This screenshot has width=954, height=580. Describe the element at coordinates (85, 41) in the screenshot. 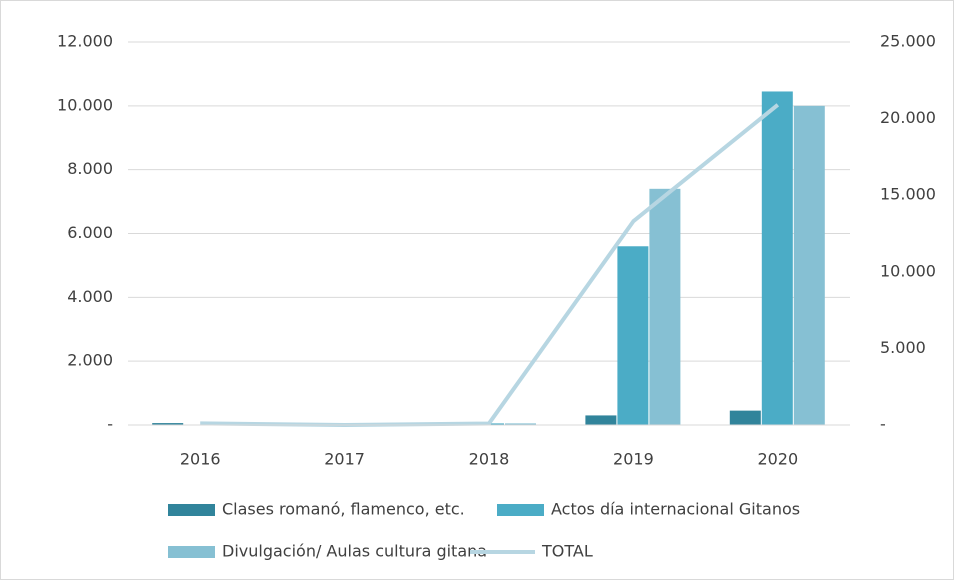

I see `y-tick-label: 12.000` at that location.